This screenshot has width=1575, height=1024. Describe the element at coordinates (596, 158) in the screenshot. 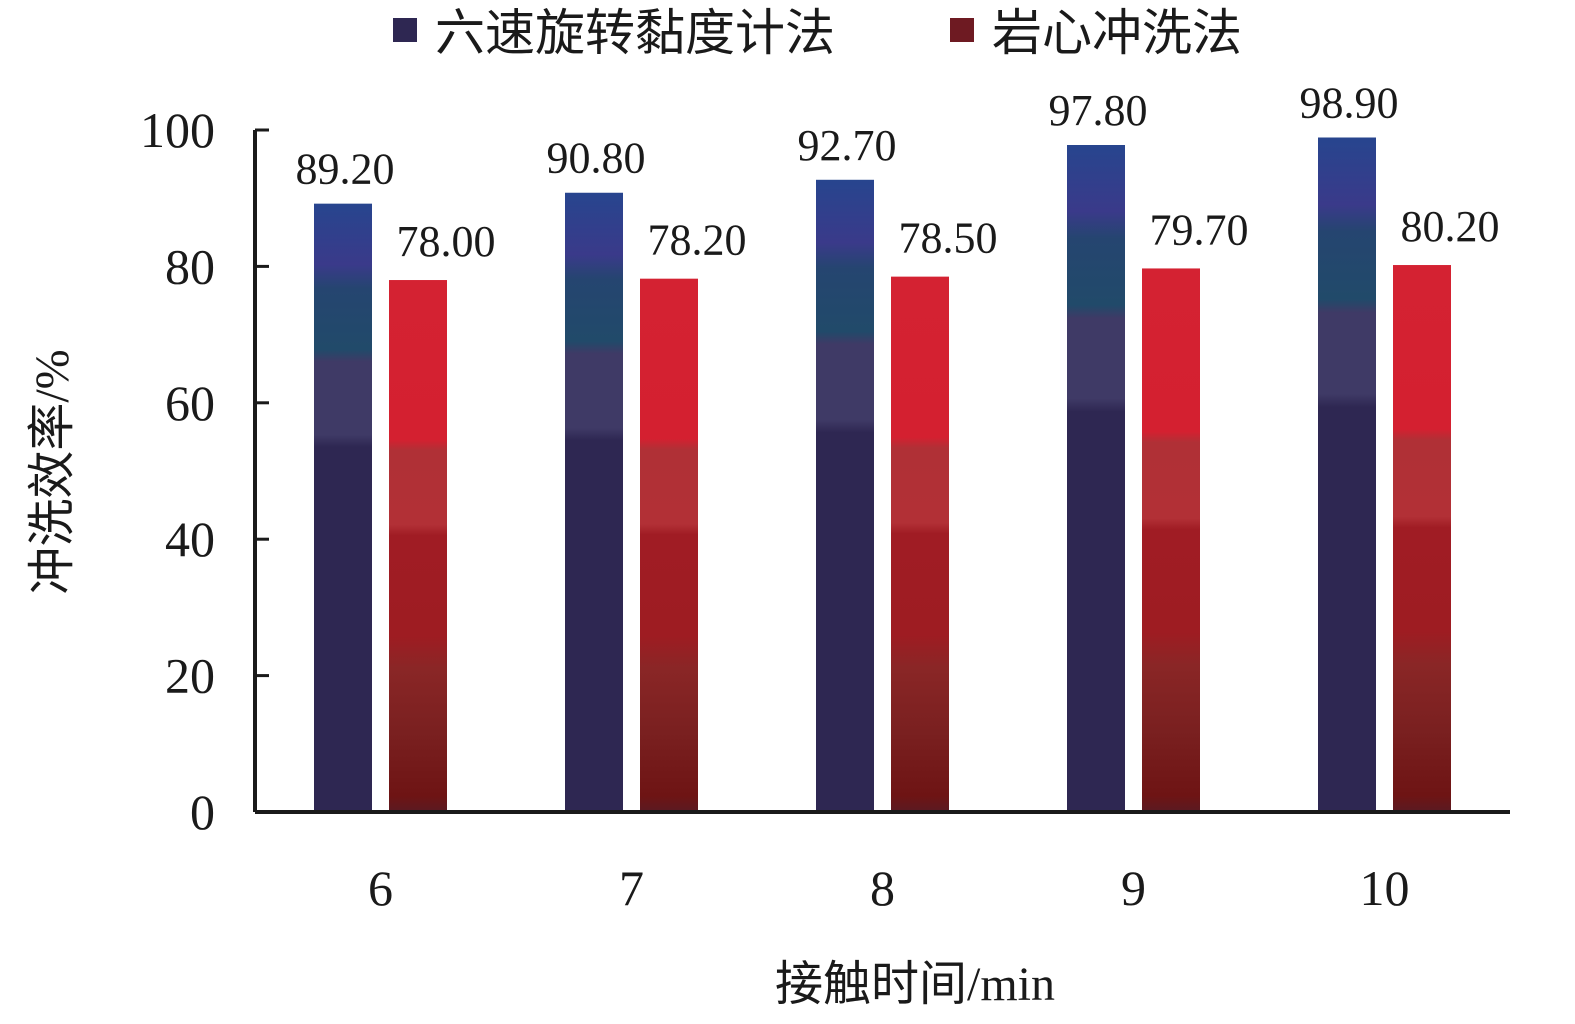

I see `data-label-series-1: 90.80` at that location.